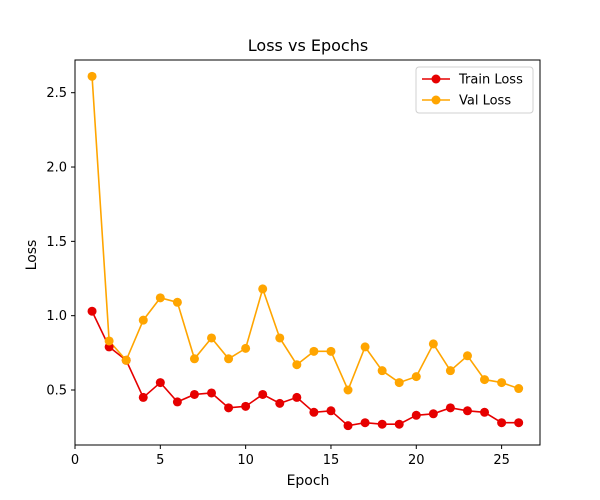  What do you see at coordinates (290, 456) in the screenshot?
I see `x-axis: 0 5 10 15 20 25` at bounding box center [290, 456].